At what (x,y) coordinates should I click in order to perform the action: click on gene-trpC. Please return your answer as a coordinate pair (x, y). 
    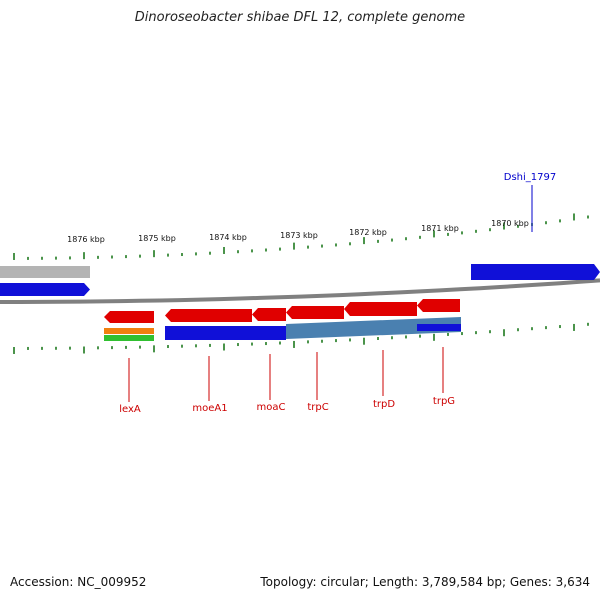
    Looking at the image, I should click on (315, 312).